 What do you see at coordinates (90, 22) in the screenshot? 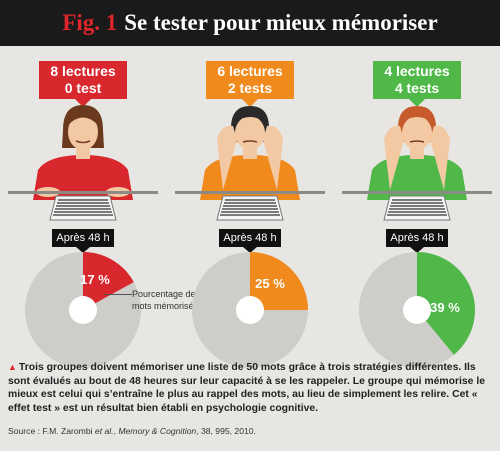
I see `figure-label: Fig. 1` at bounding box center [90, 22].